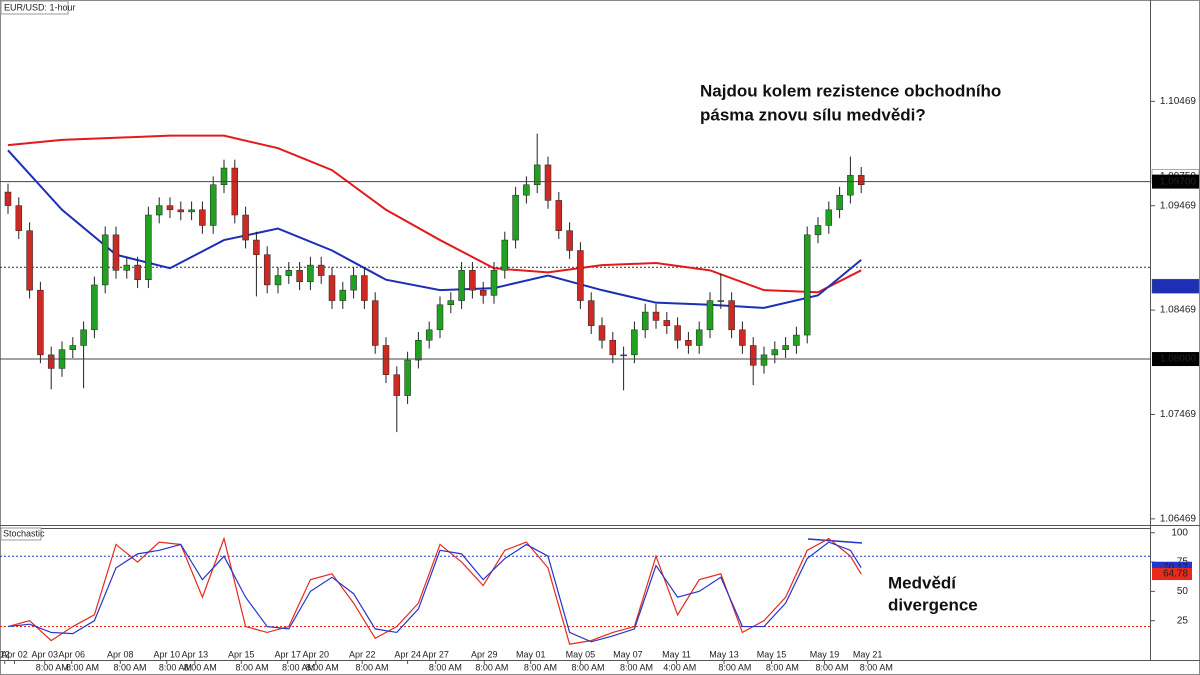 The width and height of the screenshot is (1200, 675). What do you see at coordinates (1178, 181) in the screenshot?
I see `level-tag-label: 1.09700` at bounding box center [1178, 181].